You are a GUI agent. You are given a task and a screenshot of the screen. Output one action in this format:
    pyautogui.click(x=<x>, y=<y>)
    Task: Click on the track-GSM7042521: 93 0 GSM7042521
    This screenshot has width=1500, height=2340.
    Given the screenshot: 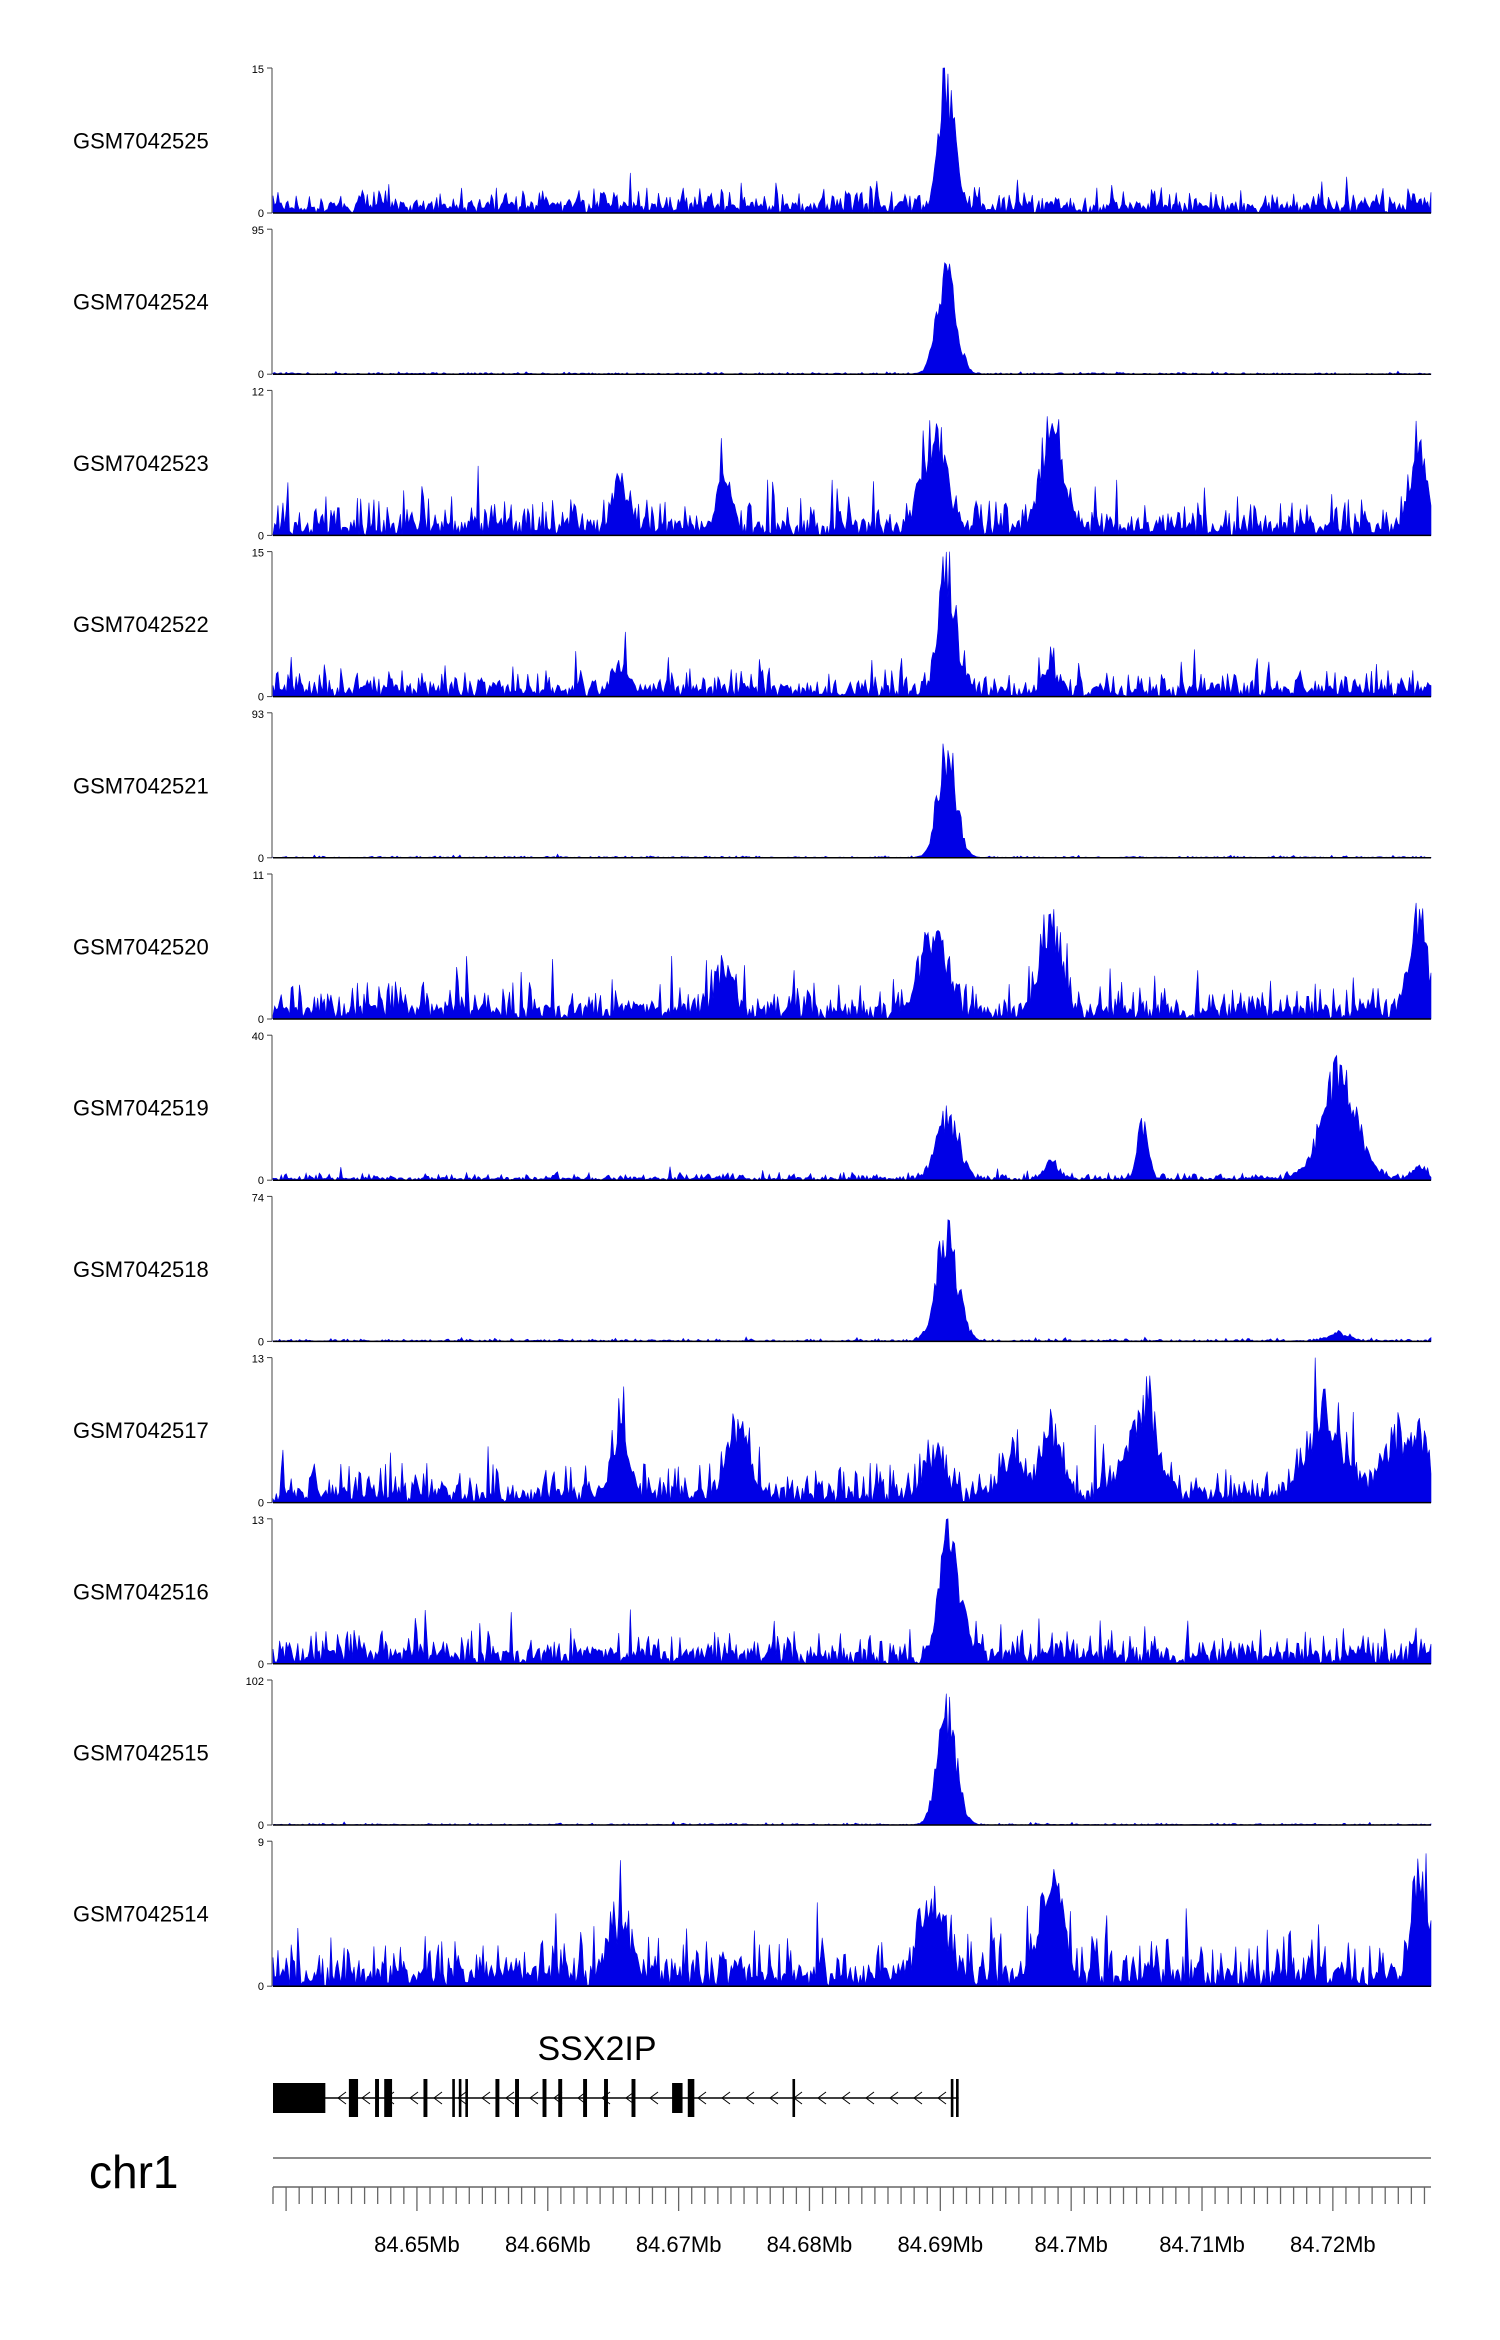 What is the action you would take?
    pyautogui.click(x=752, y=787)
    